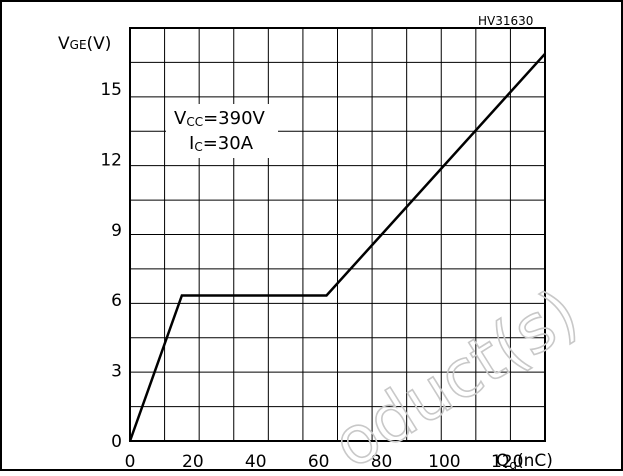  I want to click on x-tick-label: 40, so click(256, 461).